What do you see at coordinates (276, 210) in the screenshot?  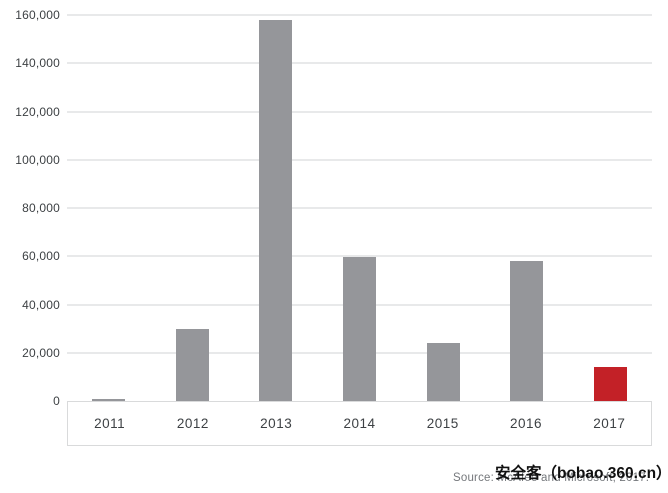 I see `bar-2013` at bounding box center [276, 210].